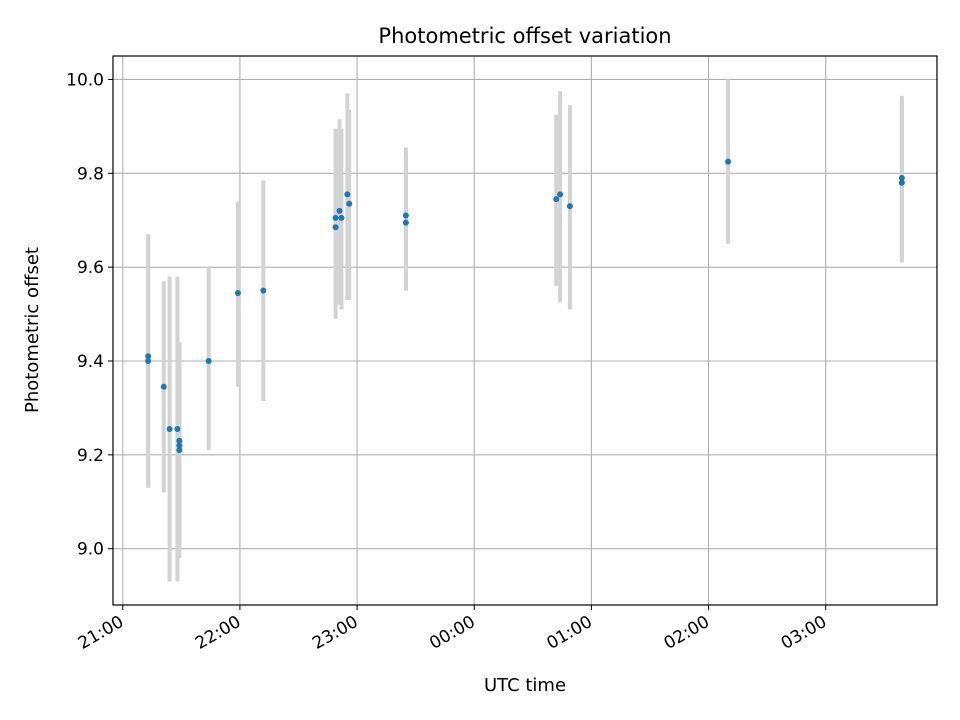  What do you see at coordinates (32, 330) in the screenshot?
I see `y-axis-title: Photometric offset` at bounding box center [32, 330].